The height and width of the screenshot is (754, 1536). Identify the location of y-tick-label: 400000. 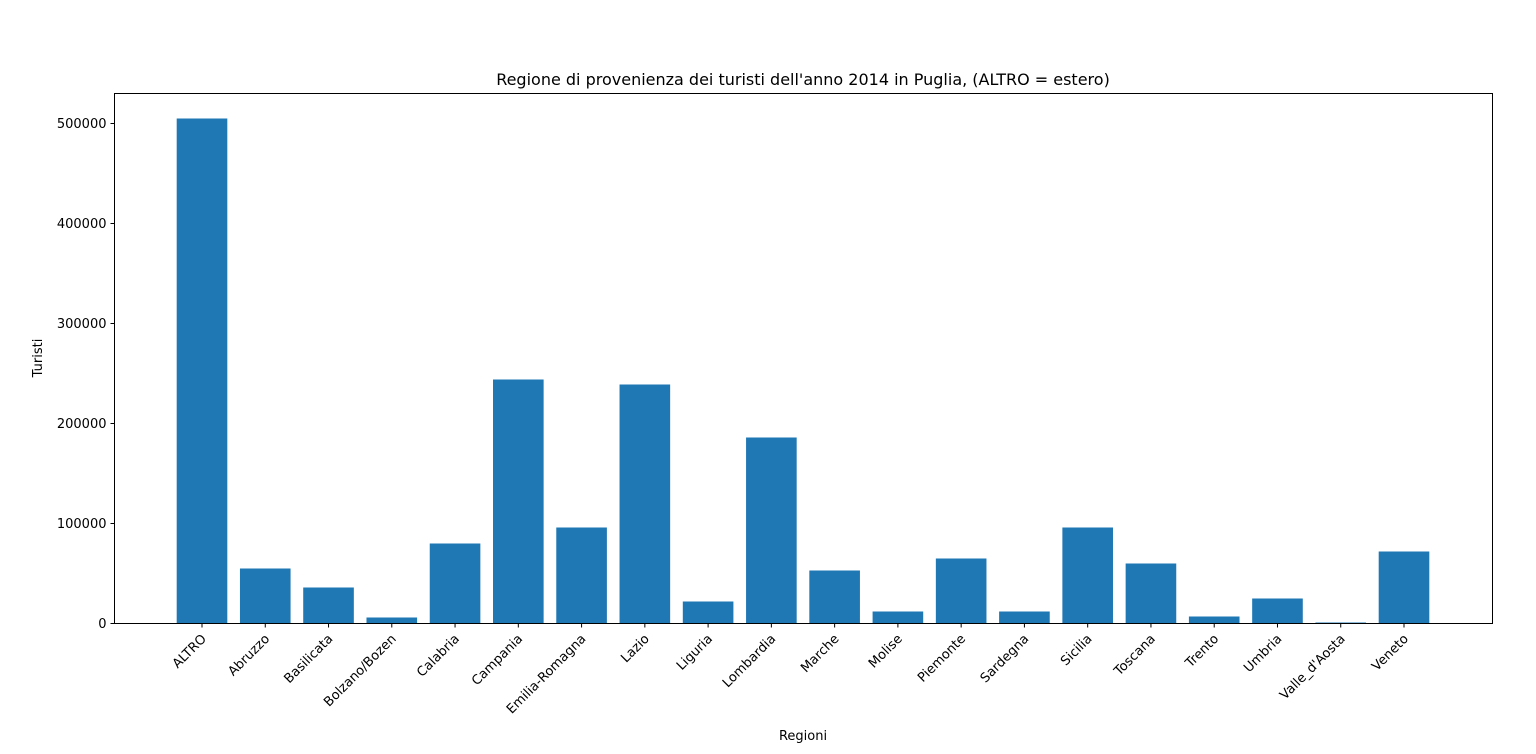
(82, 224).